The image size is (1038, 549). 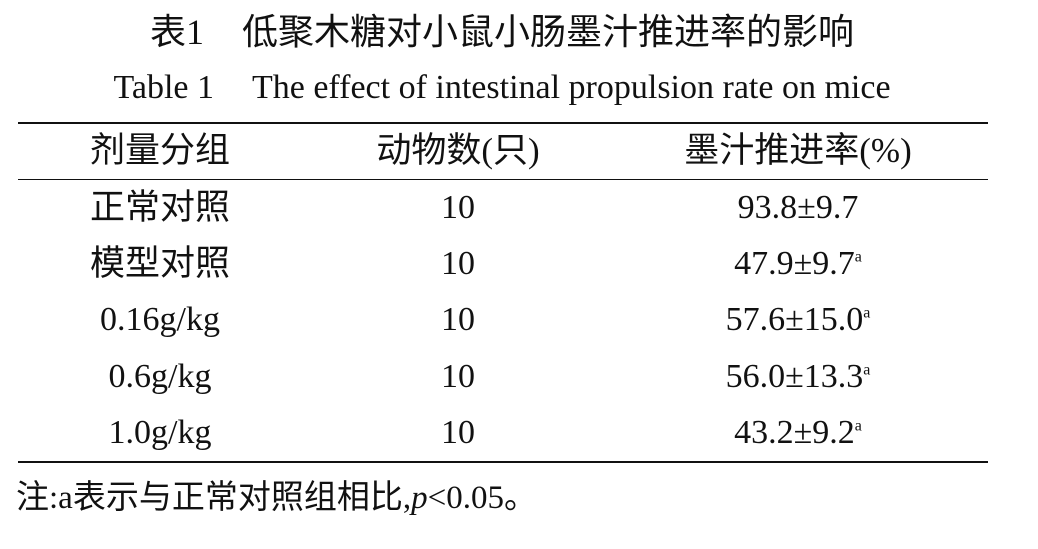 What do you see at coordinates (503, 462) in the screenshot?
I see `table-bottom-rule` at bounding box center [503, 462].